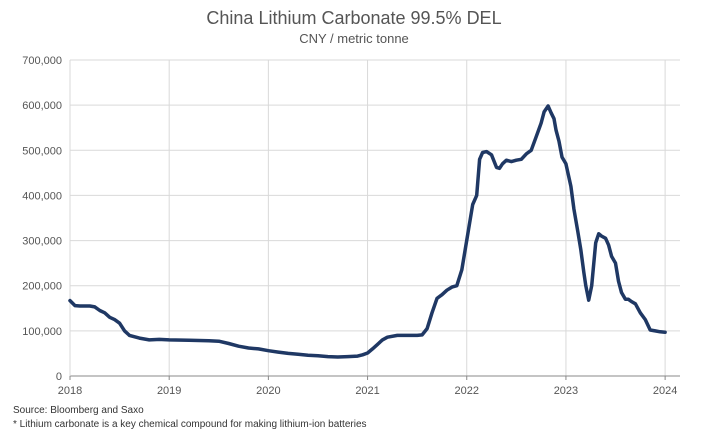  What do you see at coordinates (70, 391) in the screenshot?
I see `x-tick-label: 2018` at bounding box center [70, 391].